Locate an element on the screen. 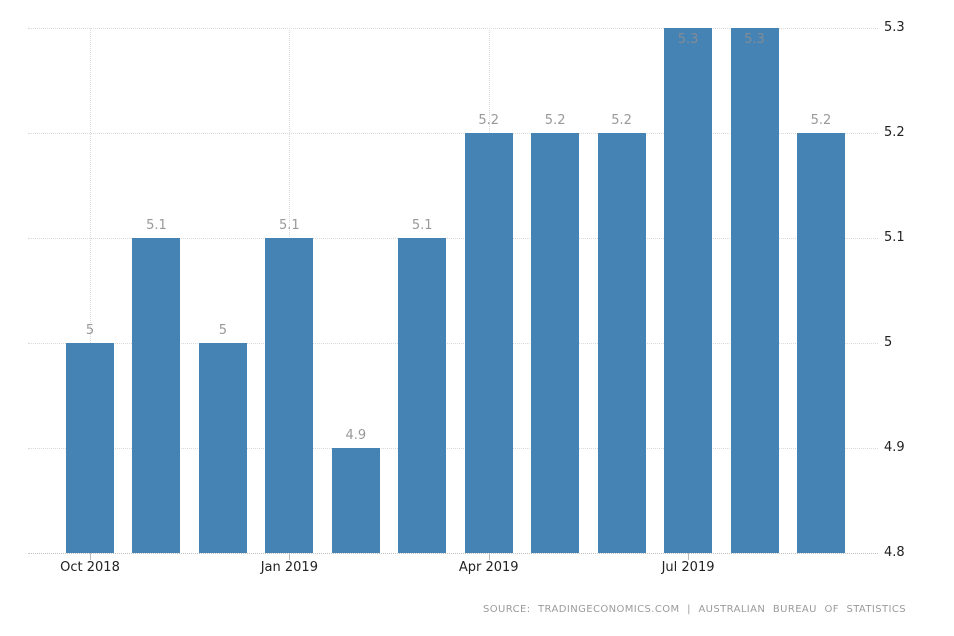 The image size is (954, 636). x-axis-tick-label: Apr 2019 is located at coordinates (488, 567).